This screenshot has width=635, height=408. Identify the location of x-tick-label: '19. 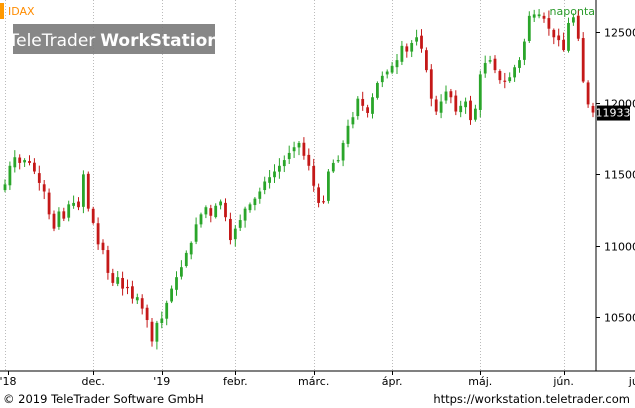
(161, 381).